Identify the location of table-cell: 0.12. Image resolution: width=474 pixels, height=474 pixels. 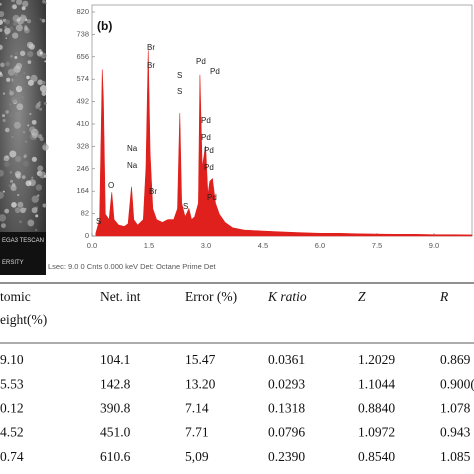
(12, 407).